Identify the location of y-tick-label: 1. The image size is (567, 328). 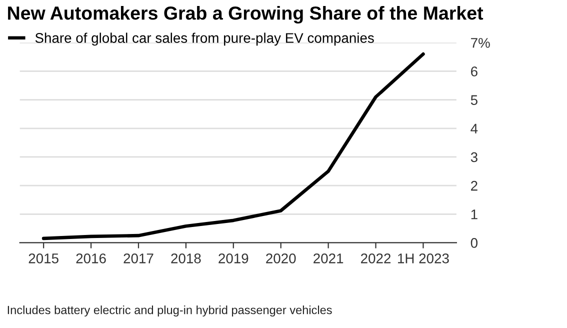
(474, 215).